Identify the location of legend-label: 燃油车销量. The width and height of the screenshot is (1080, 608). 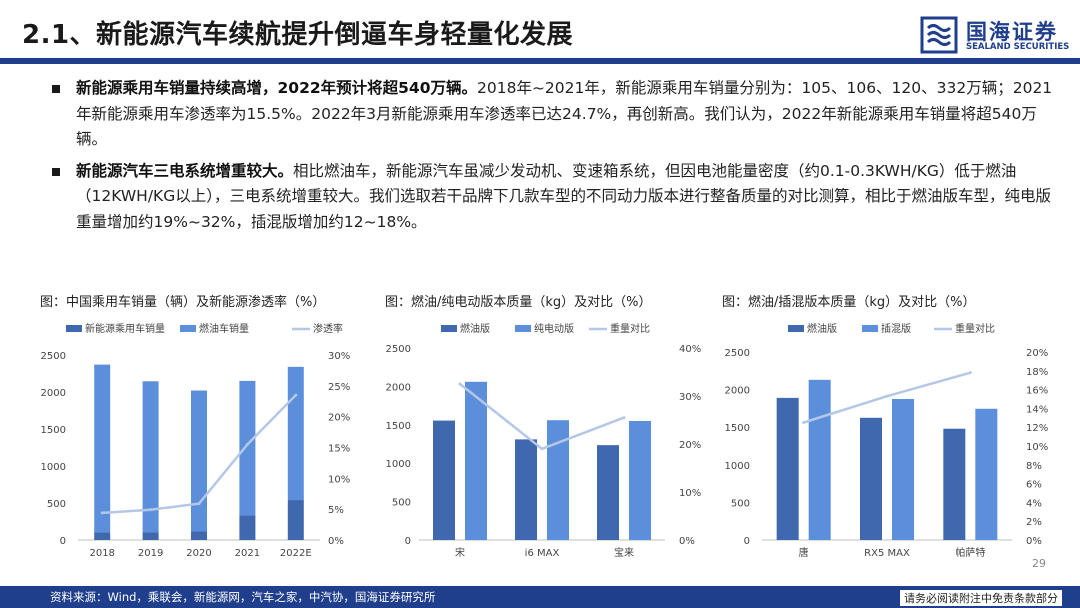
(224, 328).